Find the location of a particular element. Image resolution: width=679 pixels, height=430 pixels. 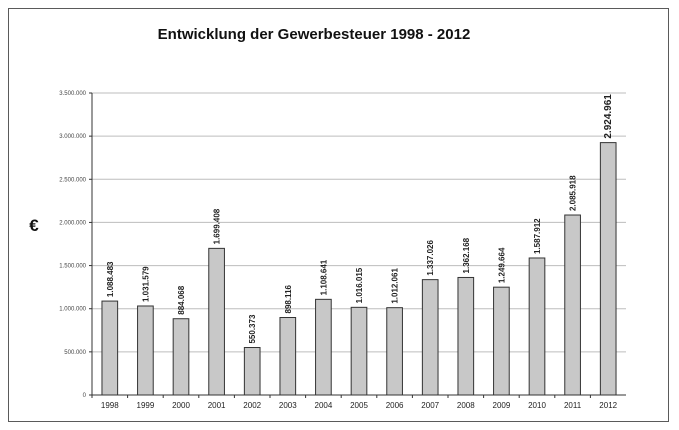

y-tick-label: 2.500.000 is located at coordinates (72, 180).